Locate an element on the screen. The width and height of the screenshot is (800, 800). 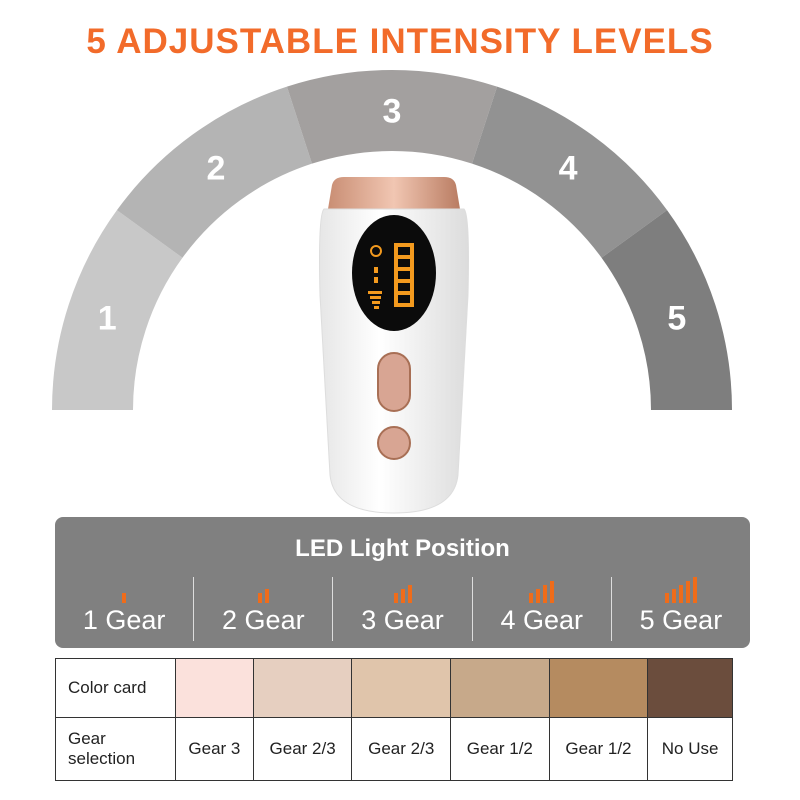
gear-item: 4 Gear is located at coordinates (541, 609).